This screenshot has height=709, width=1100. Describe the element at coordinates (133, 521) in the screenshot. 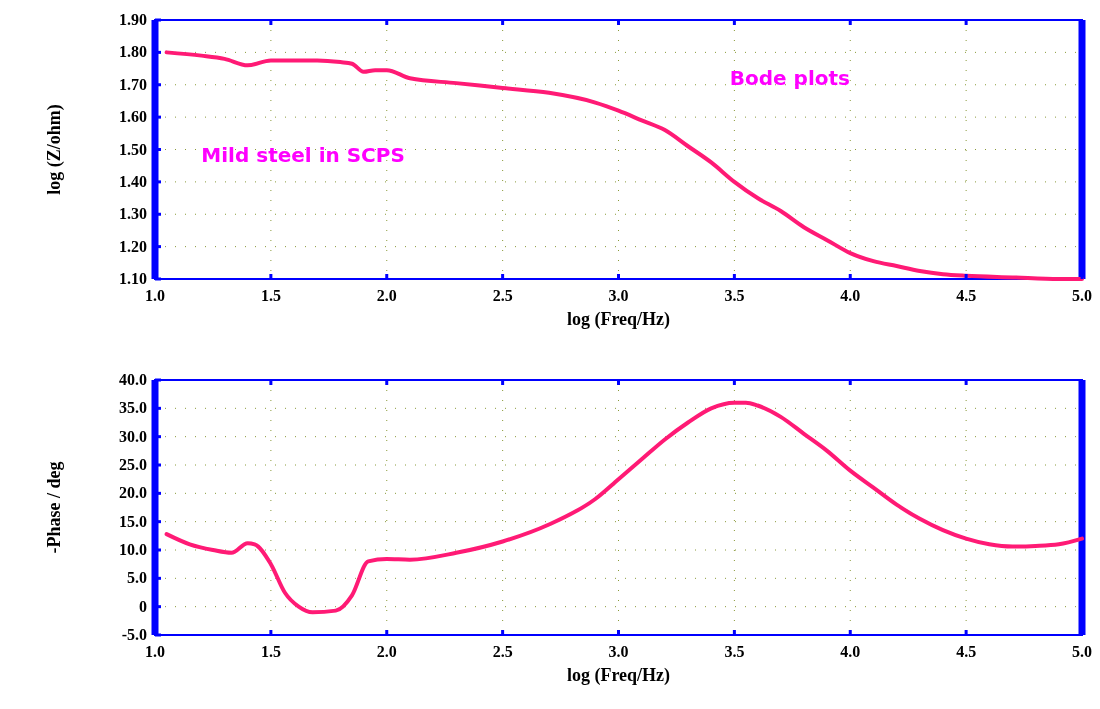

I see `y-tick-label: 15.0` at that location.